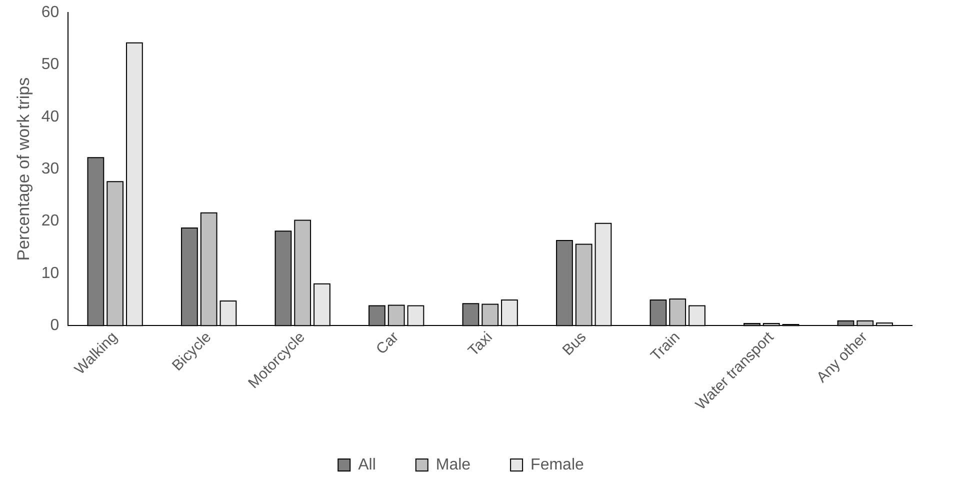 The image size is (962, 493). Describe the element at coordinates (387, 343) in the screenshot. I see `x-tick-label: Car` at that location.